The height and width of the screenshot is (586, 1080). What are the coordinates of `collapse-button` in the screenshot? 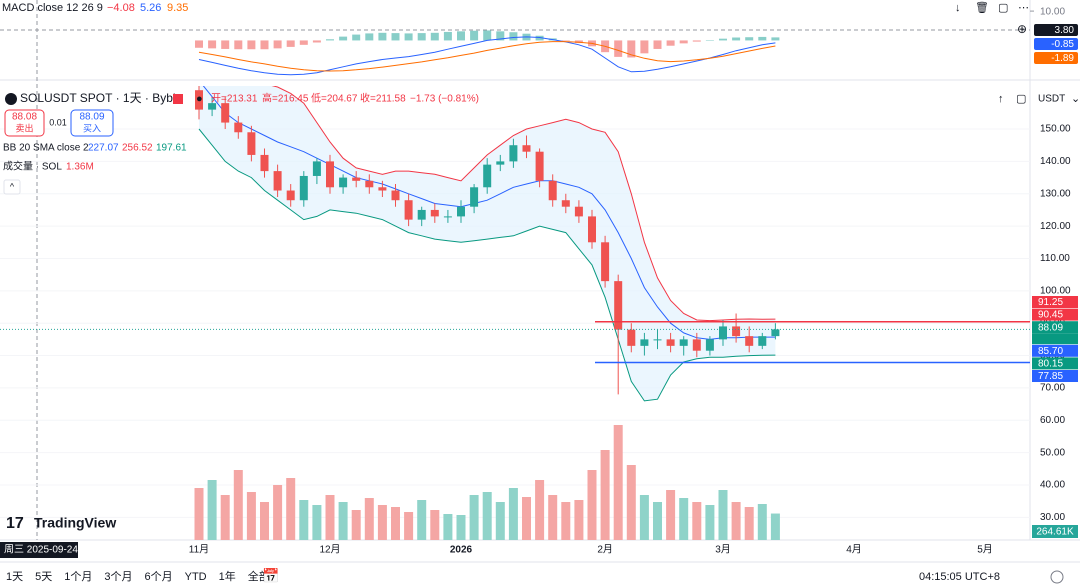 It's located at (12, 187).